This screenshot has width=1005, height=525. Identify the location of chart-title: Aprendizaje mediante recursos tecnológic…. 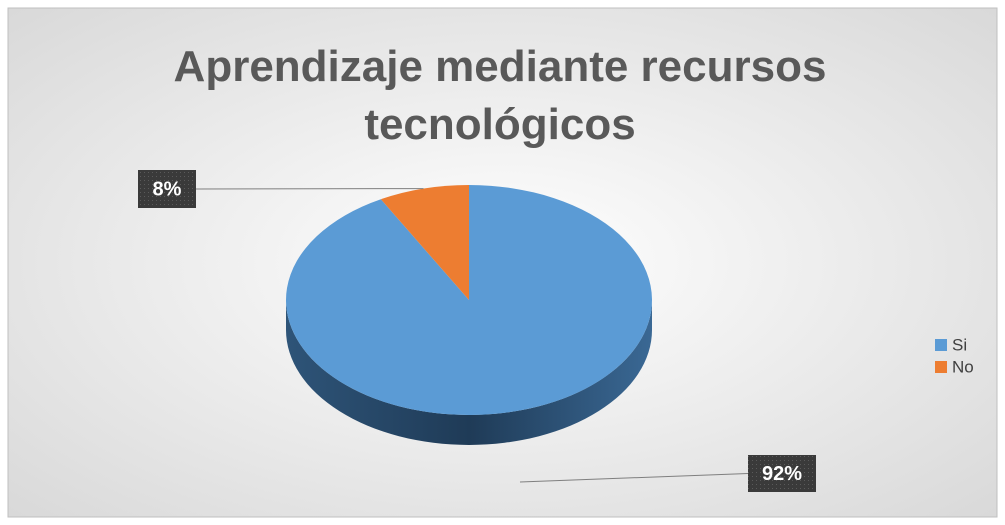
(500, 95).